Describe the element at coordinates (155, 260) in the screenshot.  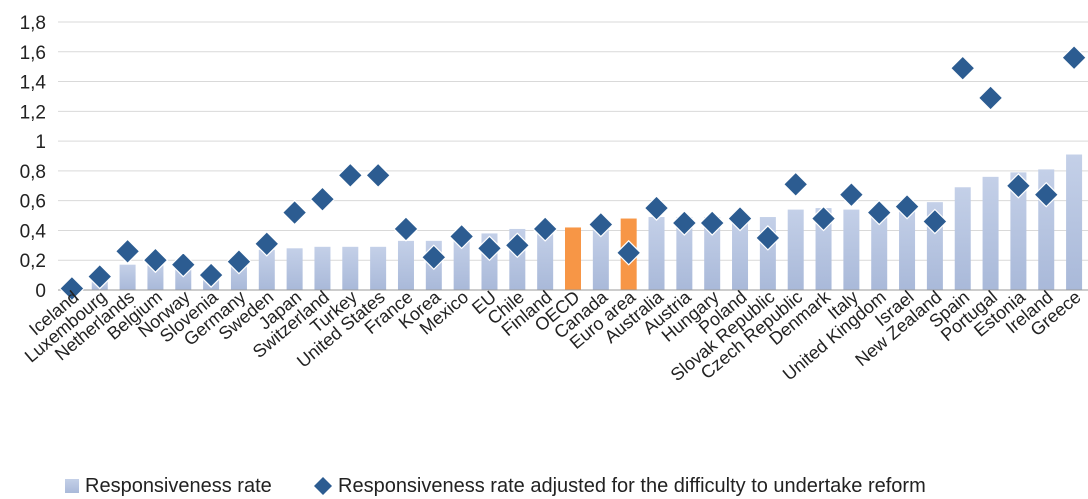
I see `marker-belgium` at that location.